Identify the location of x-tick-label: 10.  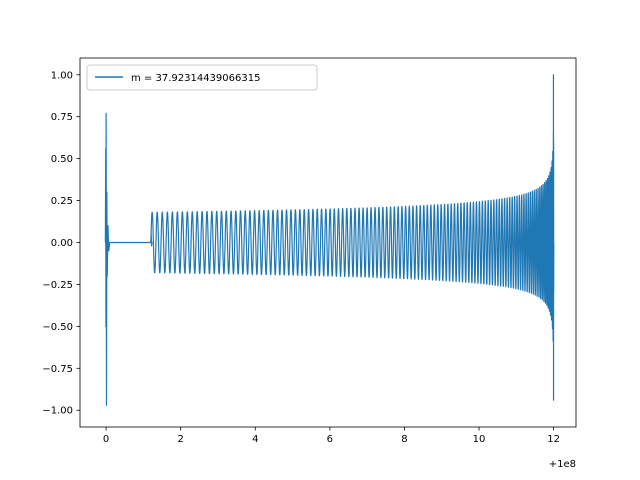
(479, 439).